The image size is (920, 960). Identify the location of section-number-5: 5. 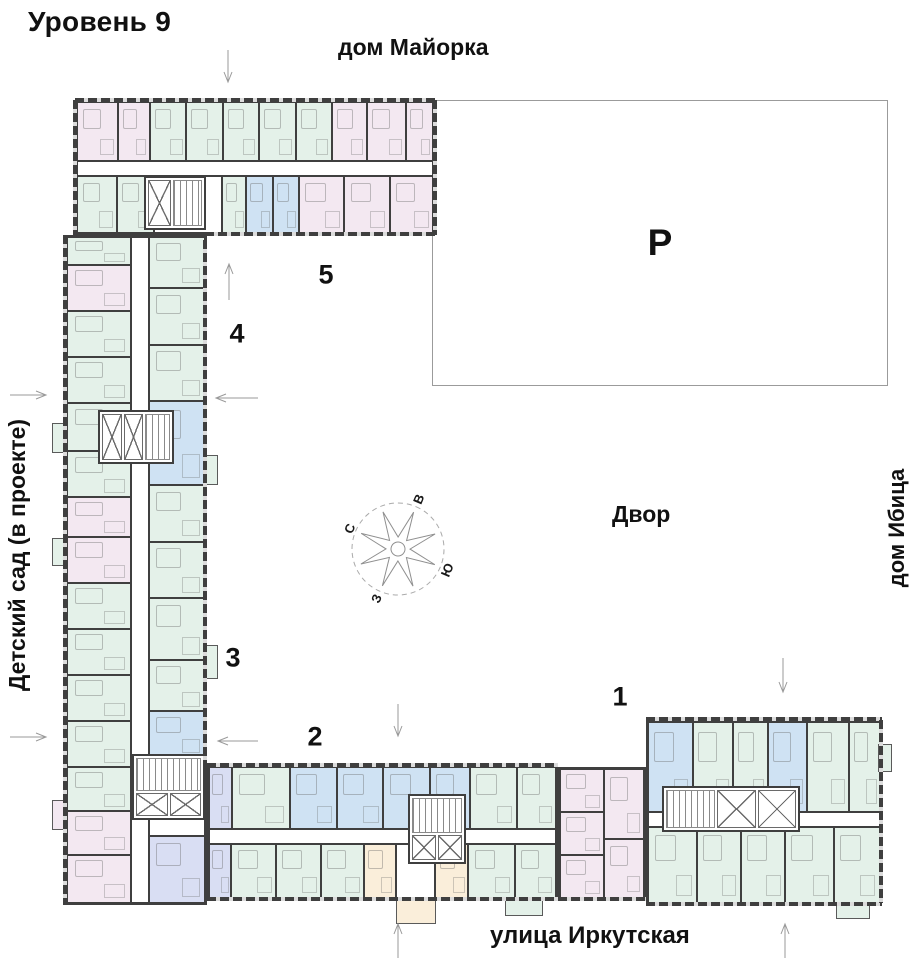
(326, 274).